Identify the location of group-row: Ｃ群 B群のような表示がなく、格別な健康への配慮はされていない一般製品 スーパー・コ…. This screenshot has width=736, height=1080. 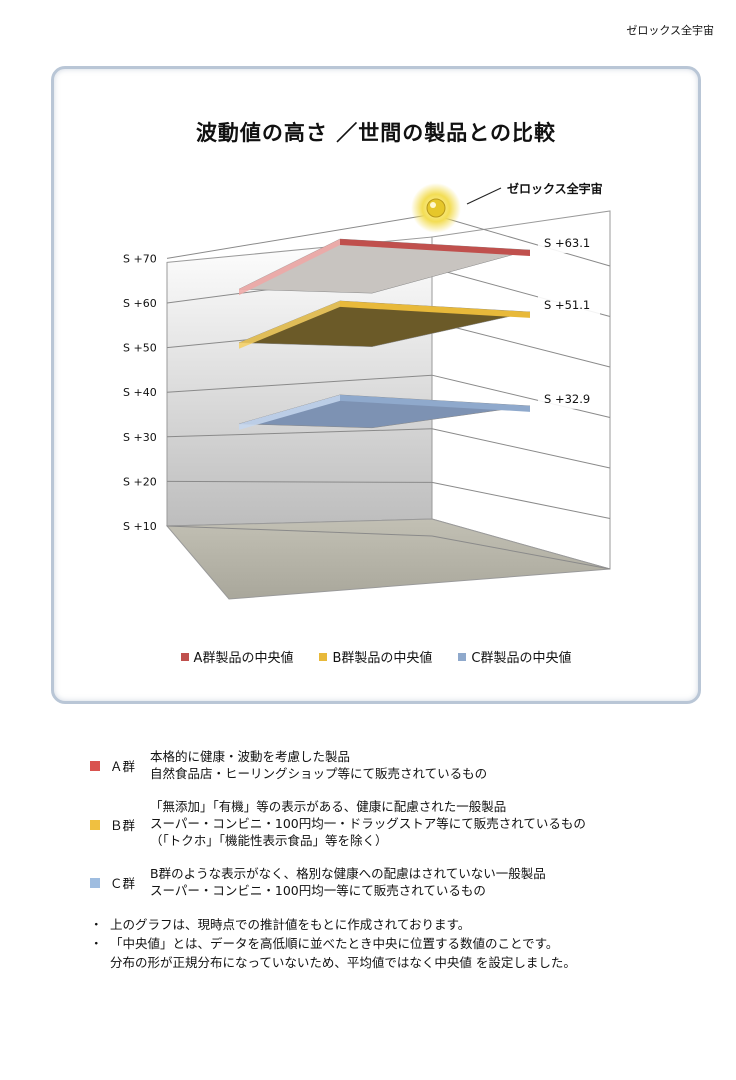
(390, 882).